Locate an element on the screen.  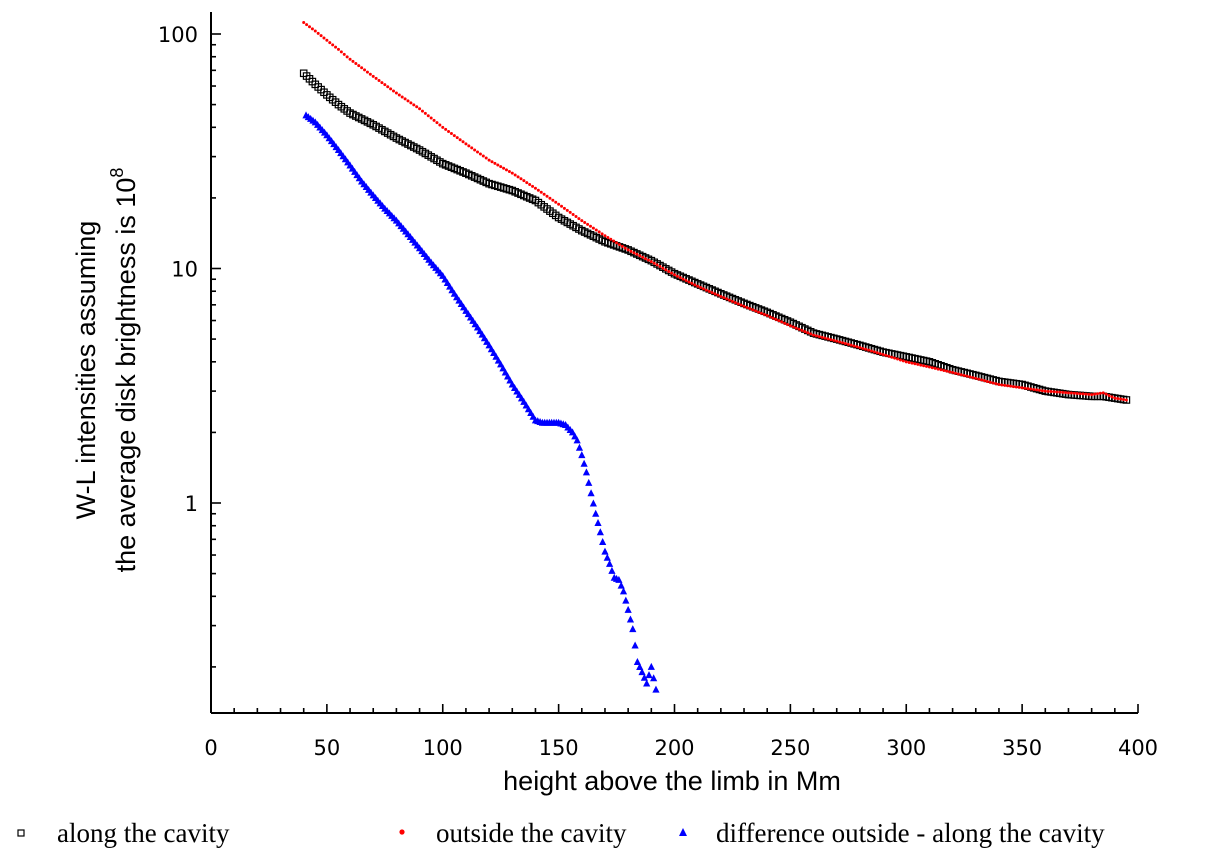
y-axis-label-line2: the average disk brightness is 108 is located at coordinates (124, 370).